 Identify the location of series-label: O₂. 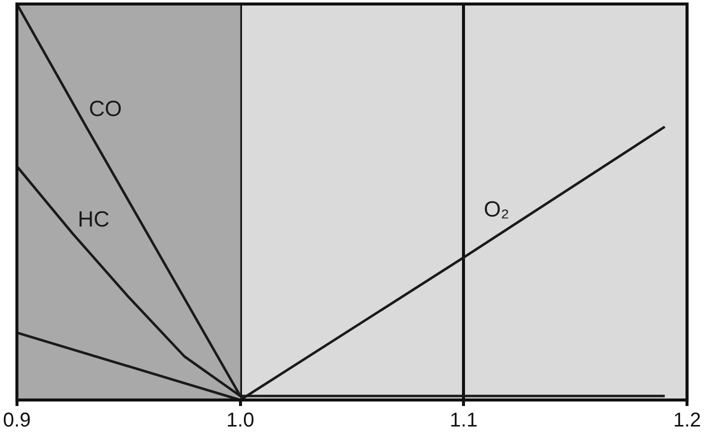
(497, 209).